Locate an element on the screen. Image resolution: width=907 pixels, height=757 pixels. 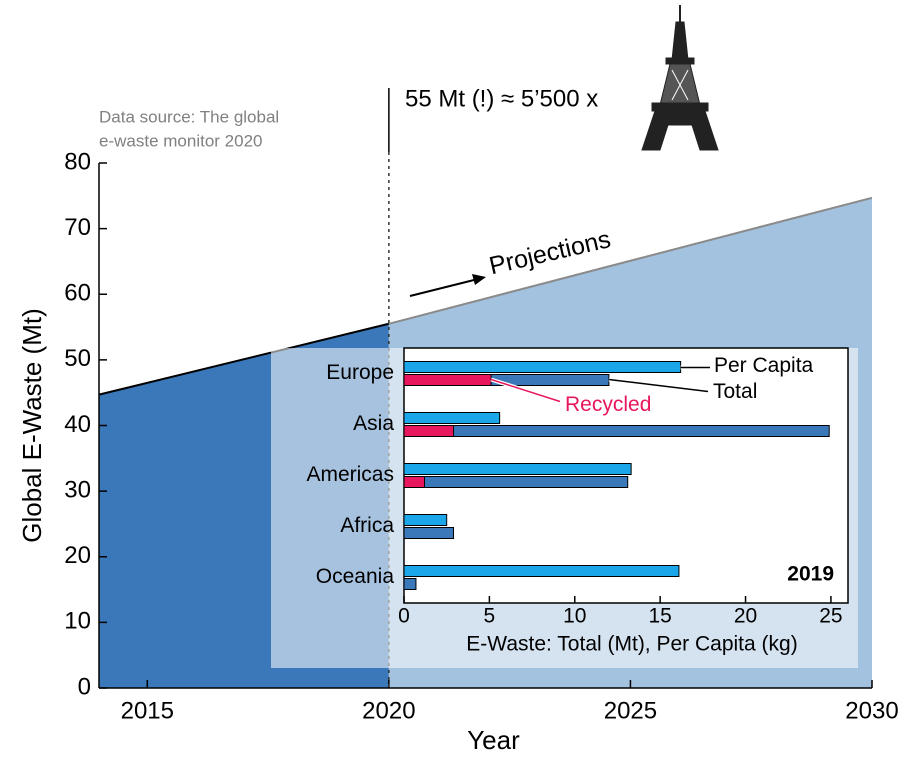
category-label: Africa is located at coordinates (367, 525).